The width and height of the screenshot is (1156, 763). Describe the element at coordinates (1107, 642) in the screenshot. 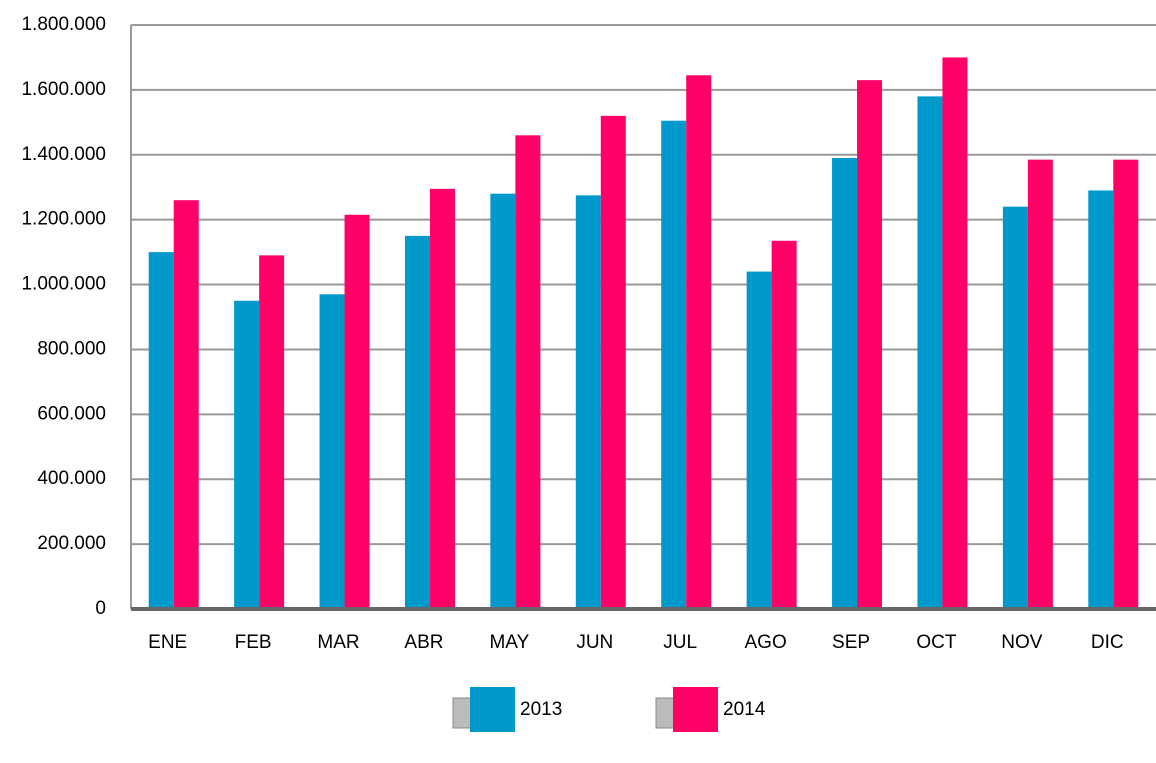

I see `x-tick-label: DIC` at that location.